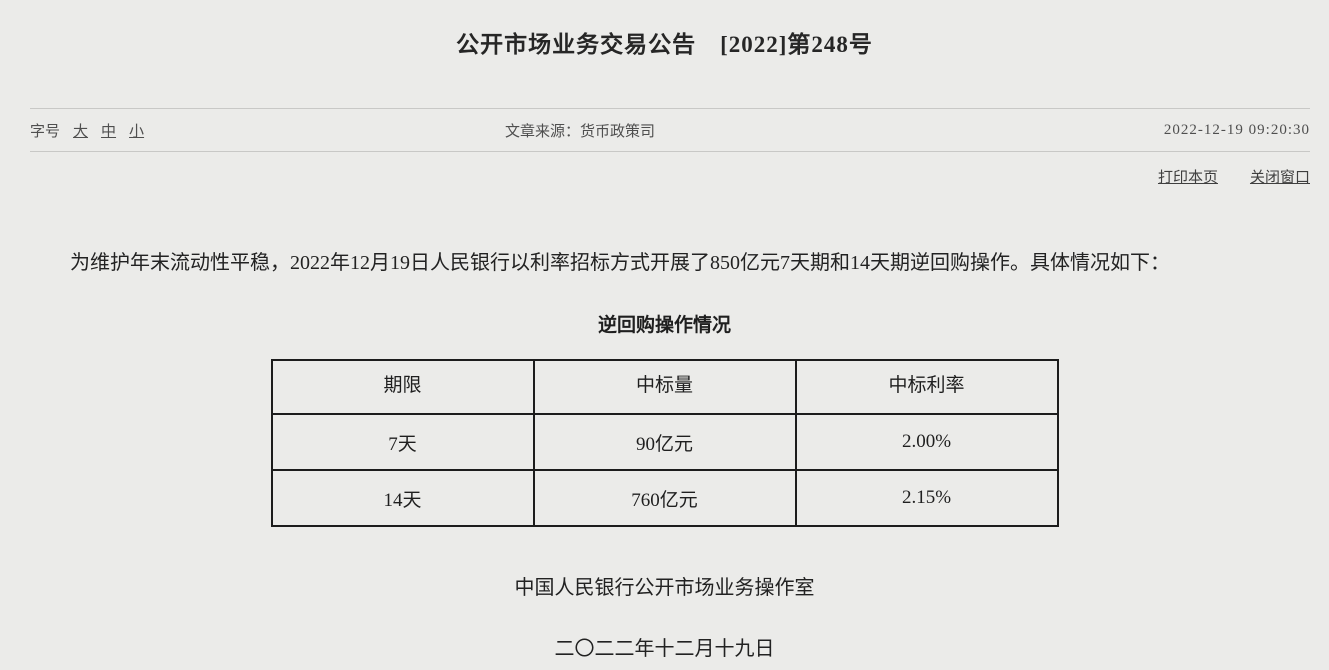 Image resolution: width=1329 pixels, height=670 pixels. I want to click on table-header-row: 期限 中标量 中标利率, so click(664, 387).